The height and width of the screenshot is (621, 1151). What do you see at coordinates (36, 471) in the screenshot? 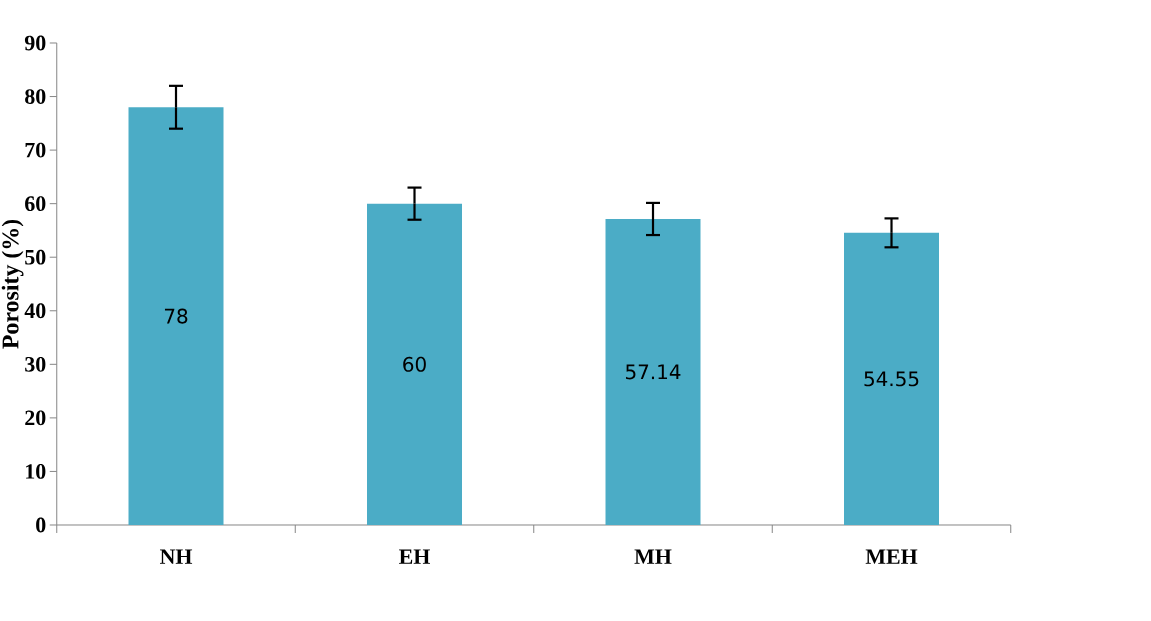
I see `y-tick-label: 10` at bounding box center [36, 471].